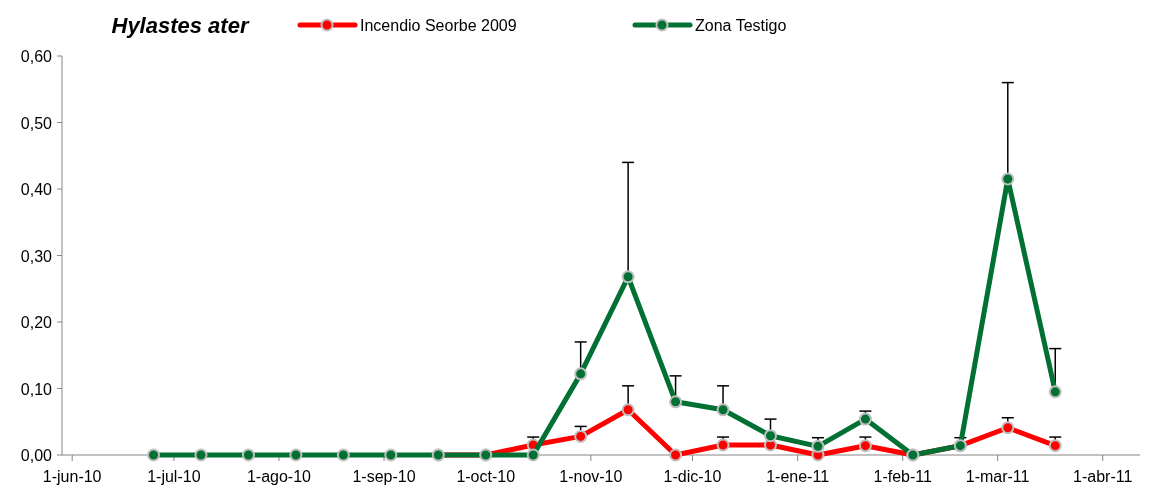 This screenshot has height=497, width=1152. I want to click on x-tick-label: 1-jun-10, so click(72, 476).